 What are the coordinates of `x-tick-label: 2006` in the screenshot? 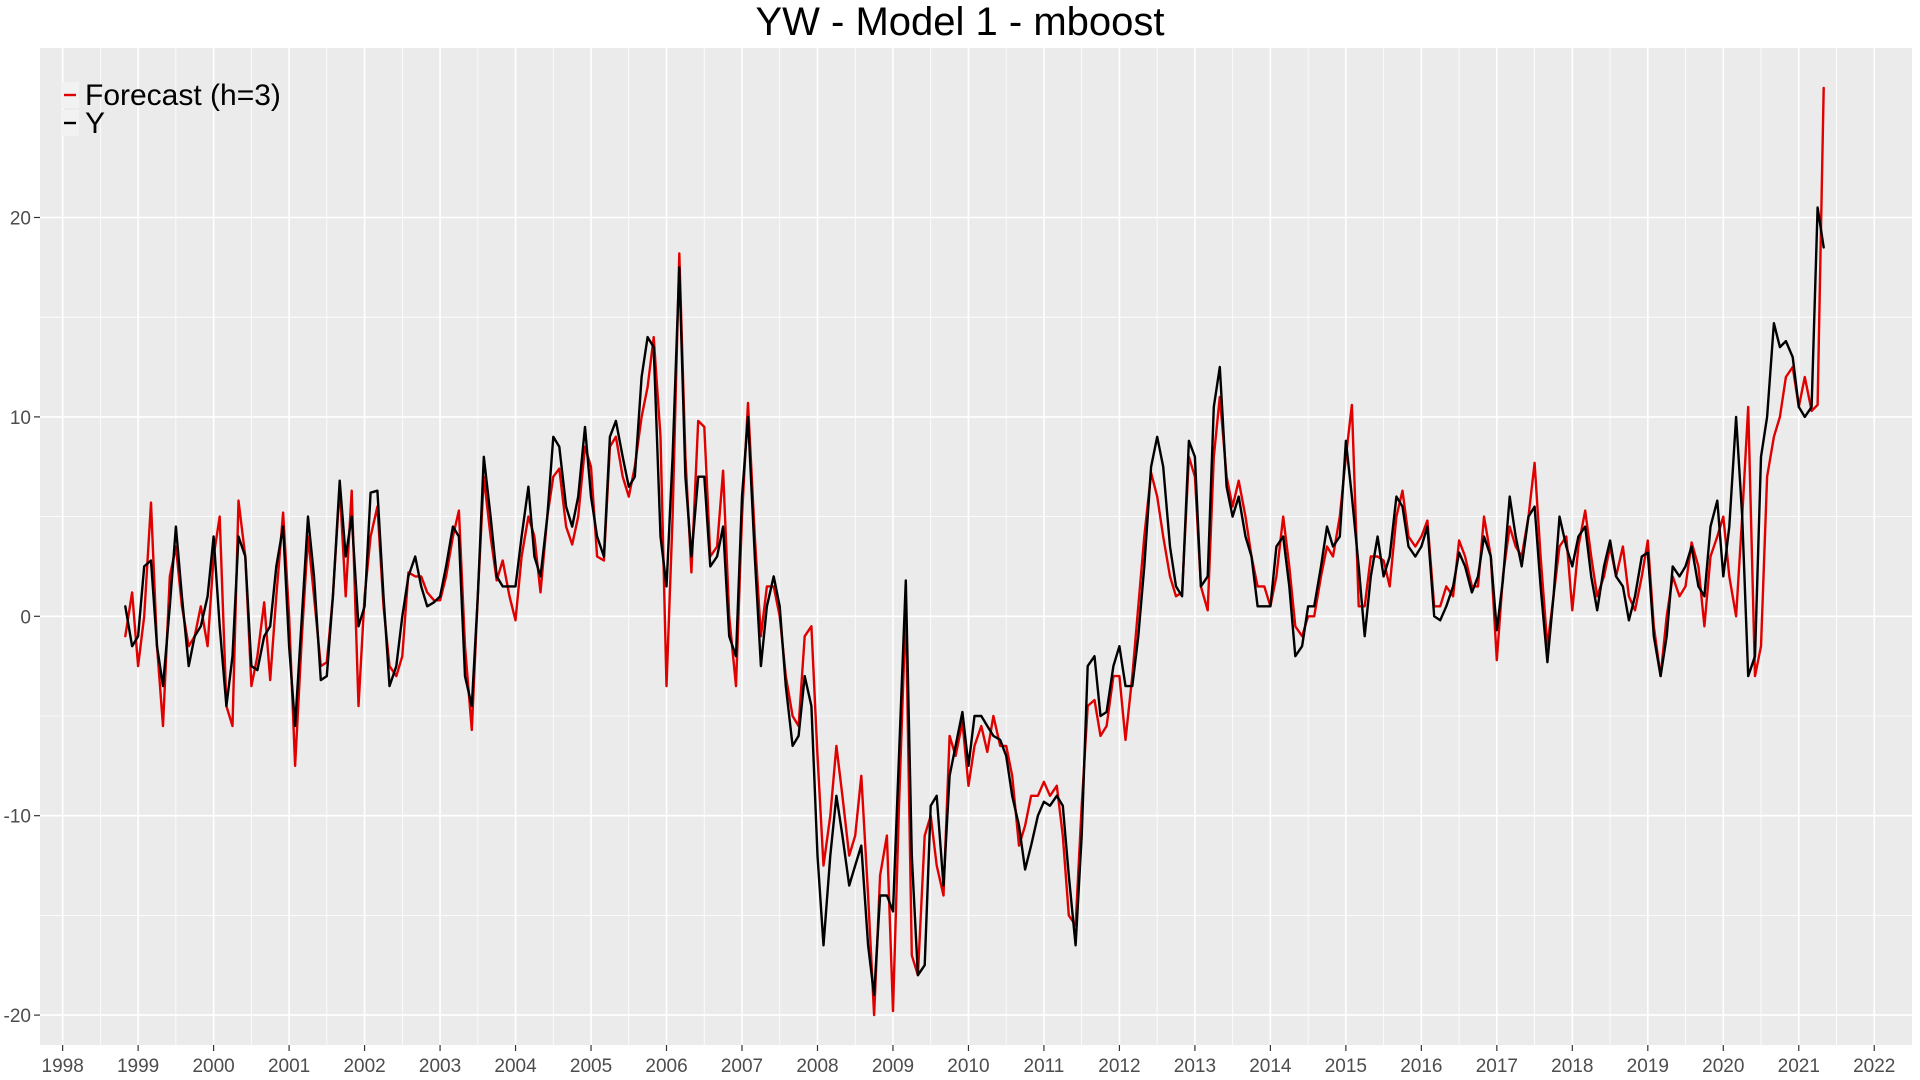 It's located at (666, 1066).